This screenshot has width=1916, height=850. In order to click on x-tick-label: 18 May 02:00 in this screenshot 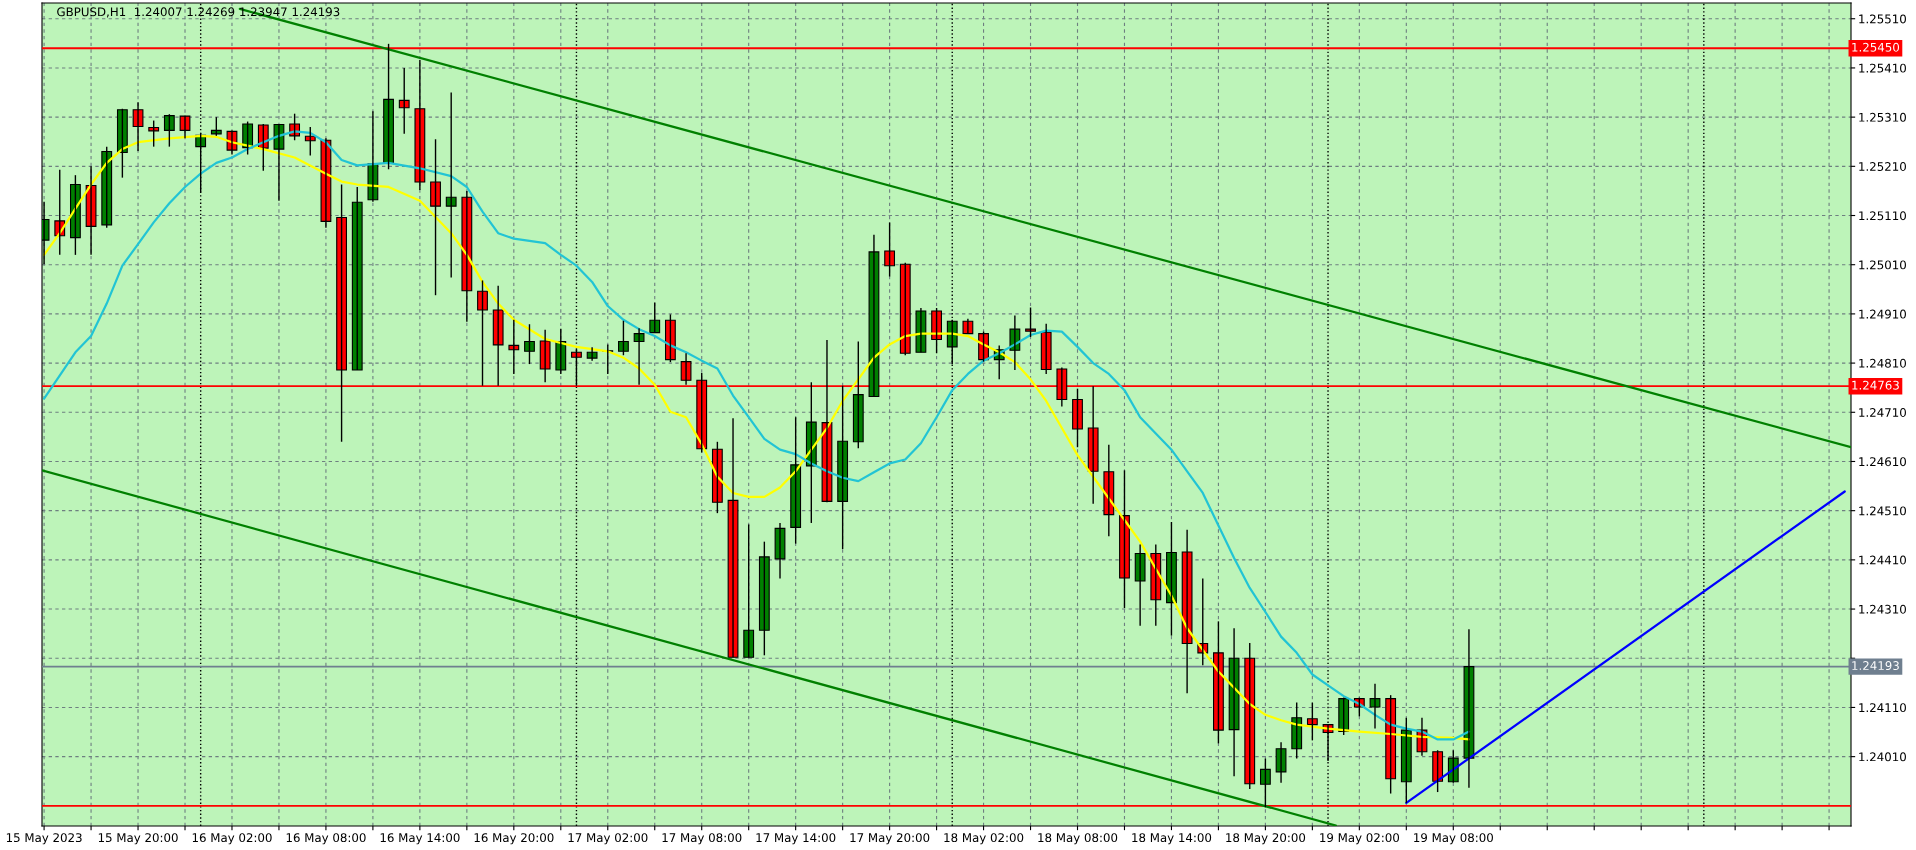, I will do `click(984, 839)`.